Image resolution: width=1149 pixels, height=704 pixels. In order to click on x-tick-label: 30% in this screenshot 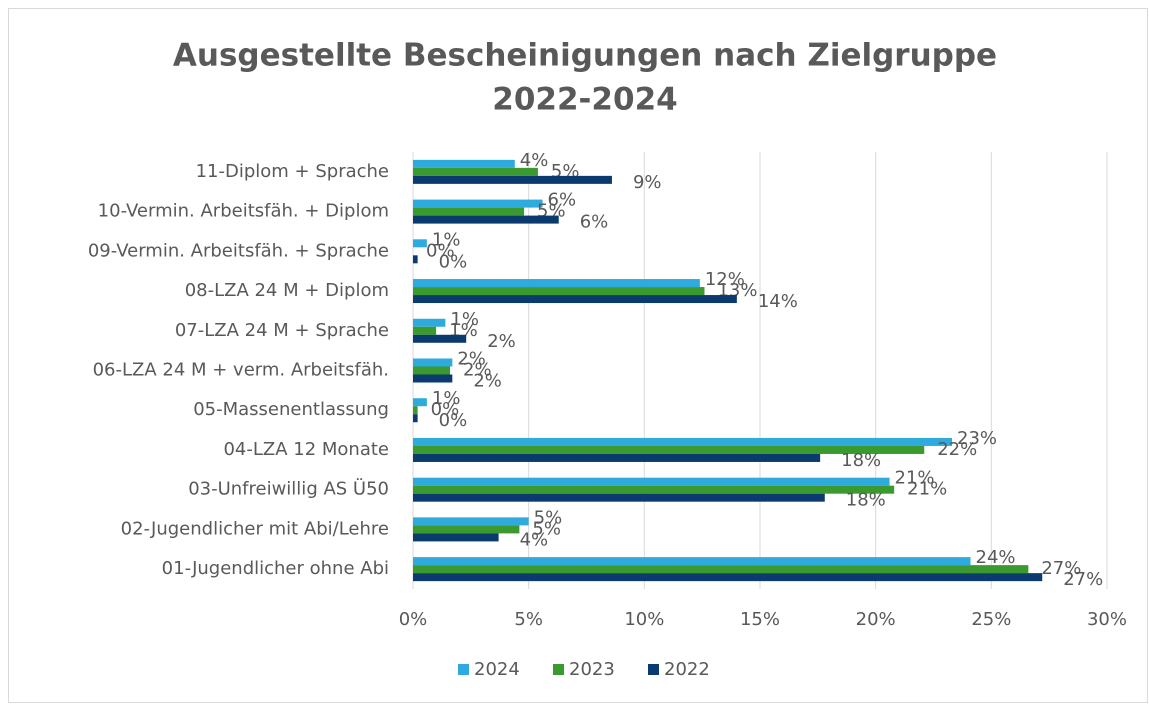, I will do `click(1107, 619)`.